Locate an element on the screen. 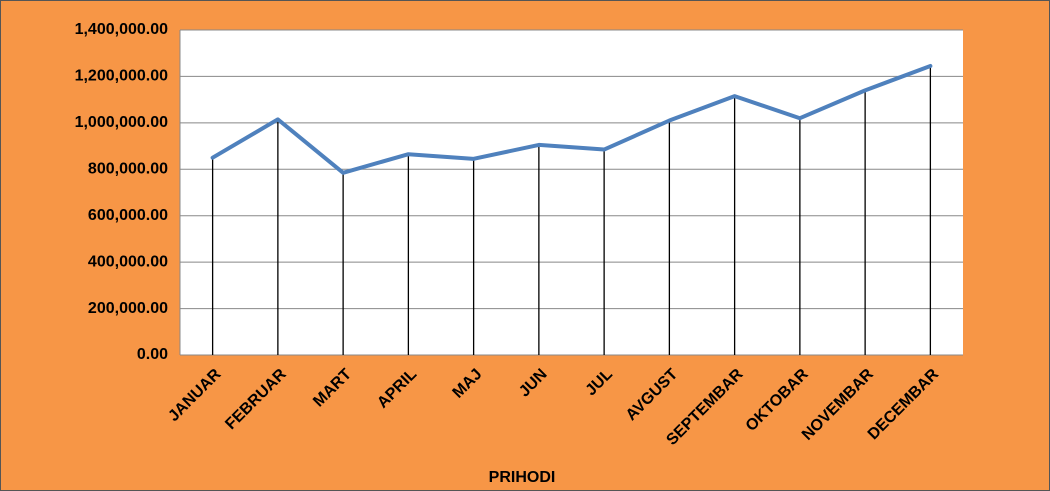  y-tick-label: 1,400,000.00 is located at coordinates (122, 29).